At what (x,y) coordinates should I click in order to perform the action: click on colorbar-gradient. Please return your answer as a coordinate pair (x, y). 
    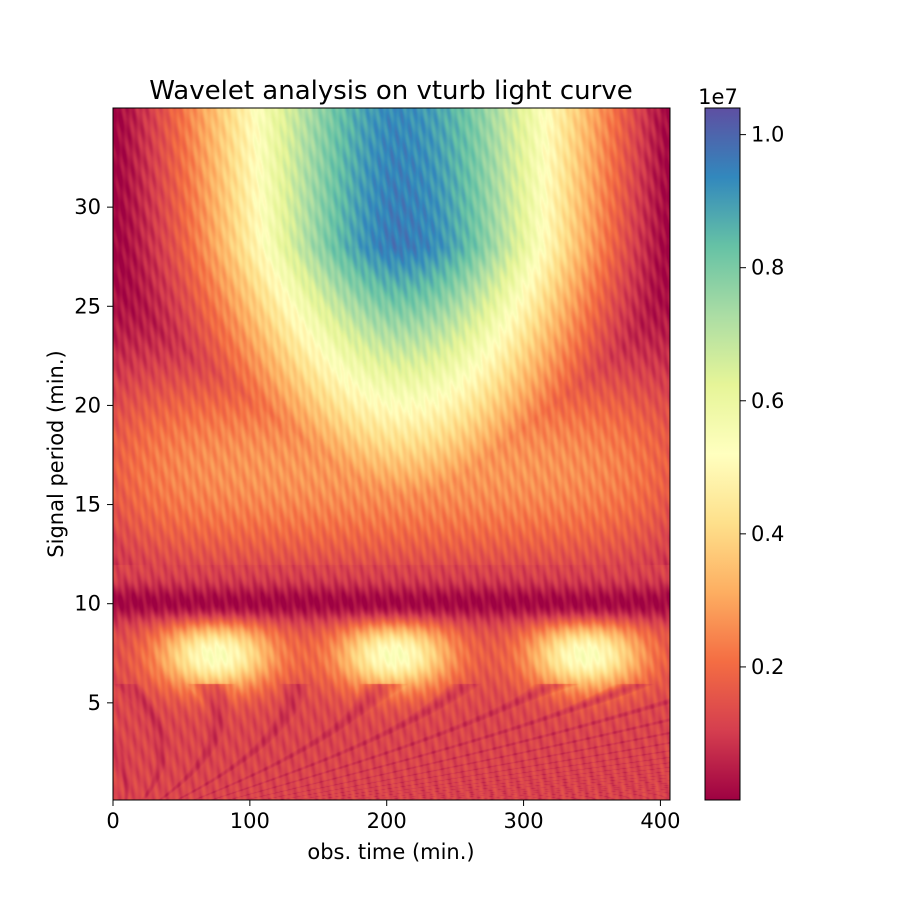
    Looking at the image, I should click on (722, 454).